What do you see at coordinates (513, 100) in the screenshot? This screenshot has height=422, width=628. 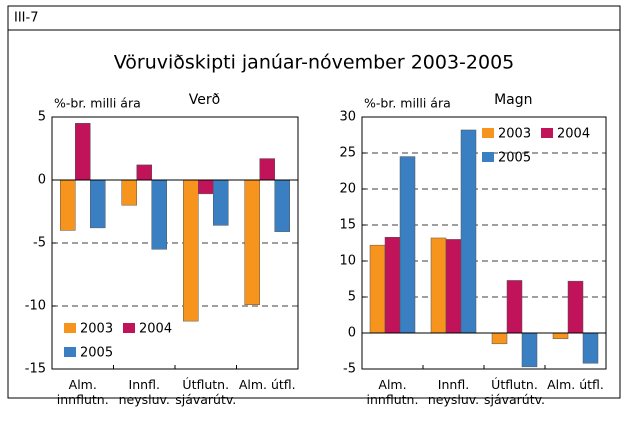 I see `subtitle: Magn` at bounding box center [513, 100].